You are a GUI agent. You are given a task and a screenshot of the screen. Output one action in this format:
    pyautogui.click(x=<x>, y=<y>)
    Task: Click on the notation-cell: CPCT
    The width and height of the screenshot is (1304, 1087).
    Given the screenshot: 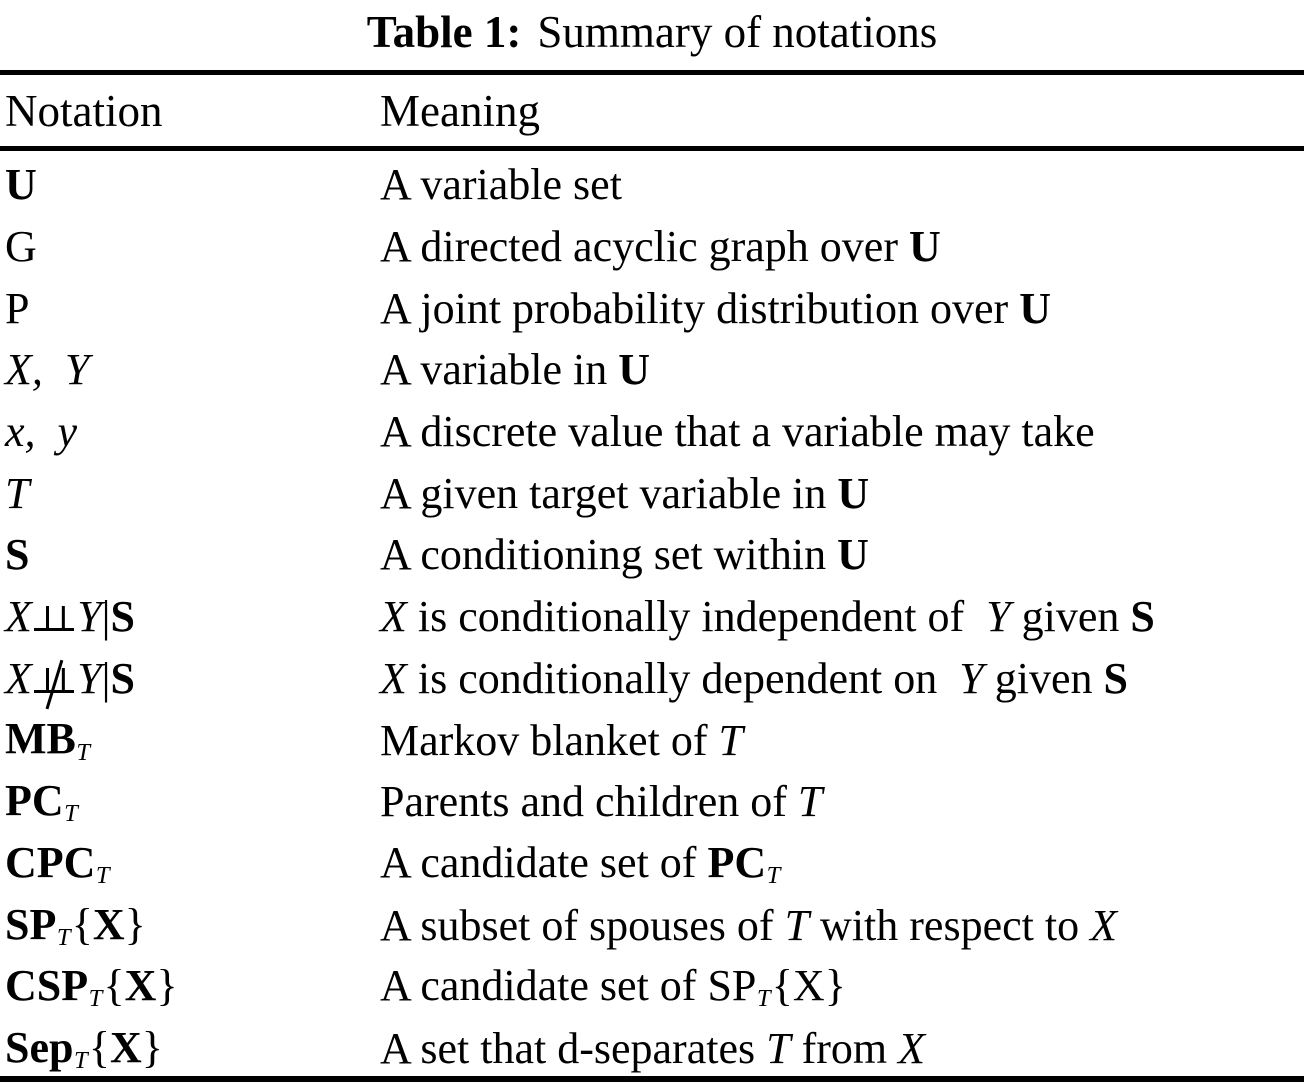 What is the action you would take?
    pyautogui.click(x=190, y=863)
    